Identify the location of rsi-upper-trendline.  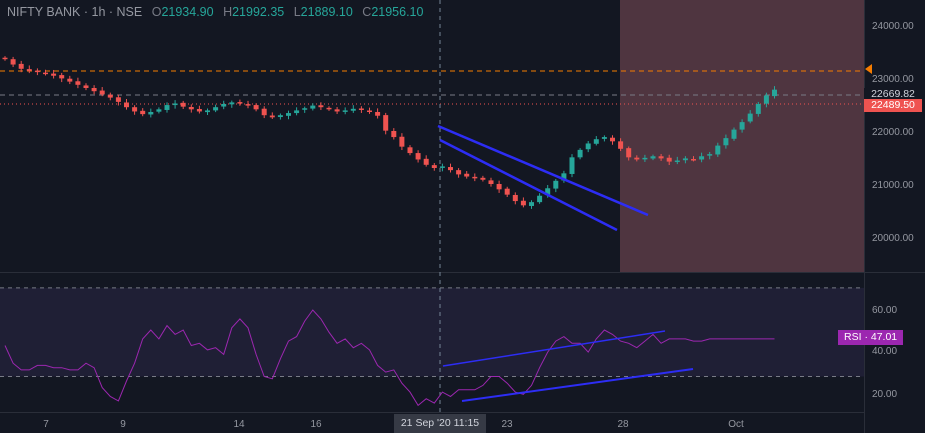
(554, 348).